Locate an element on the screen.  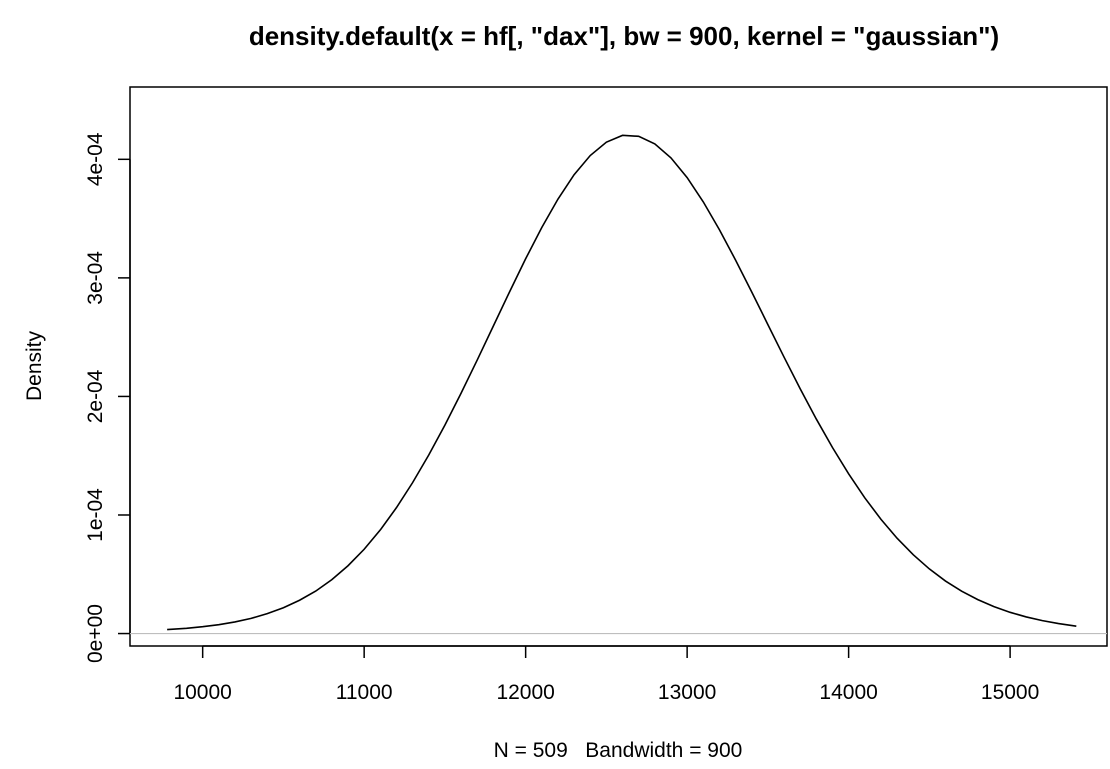
x-axis-label: N = 509 Bandwidth = 900 is located at coordinates (618, 750).